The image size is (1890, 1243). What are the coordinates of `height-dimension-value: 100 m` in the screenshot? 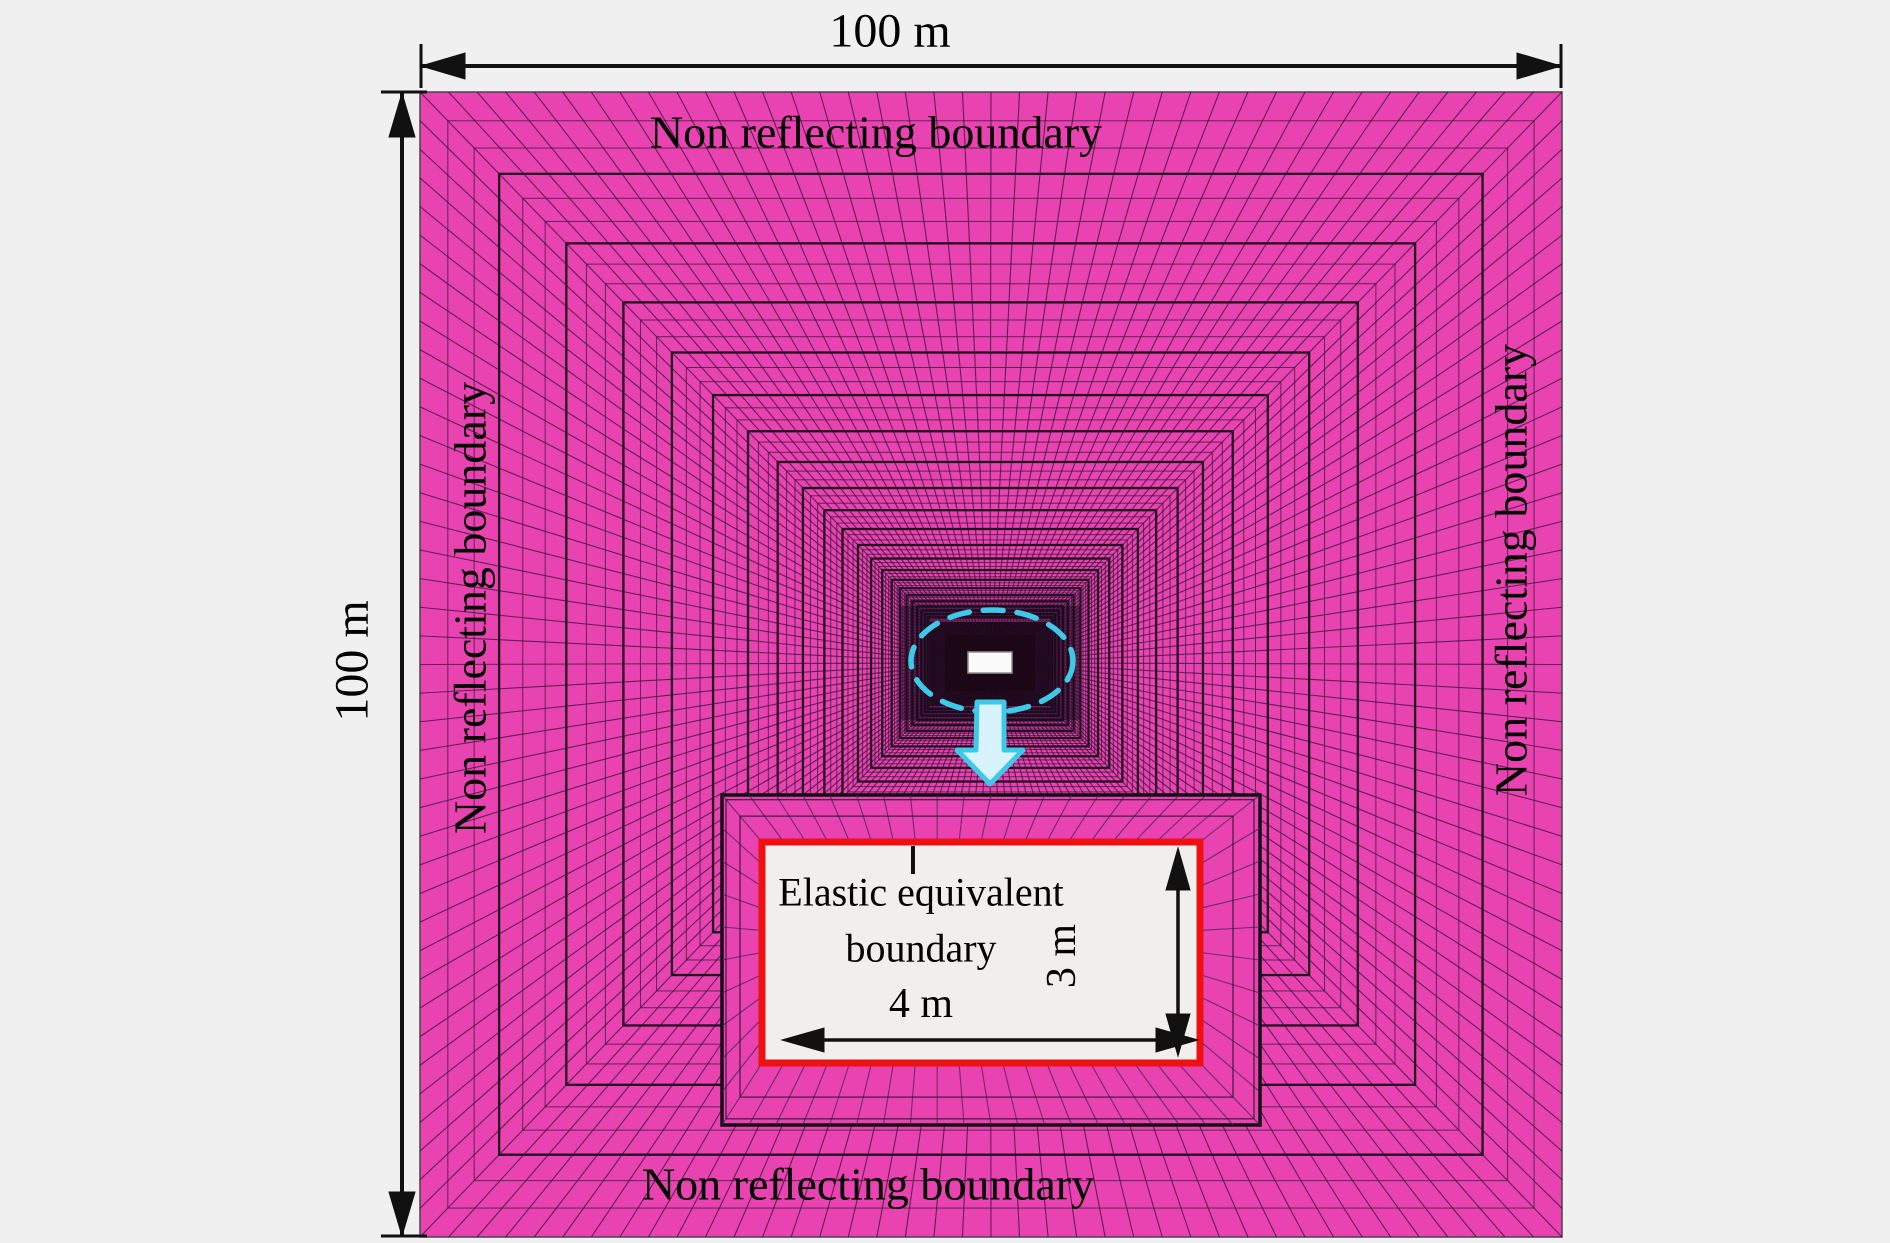 It's located at (352, 660).